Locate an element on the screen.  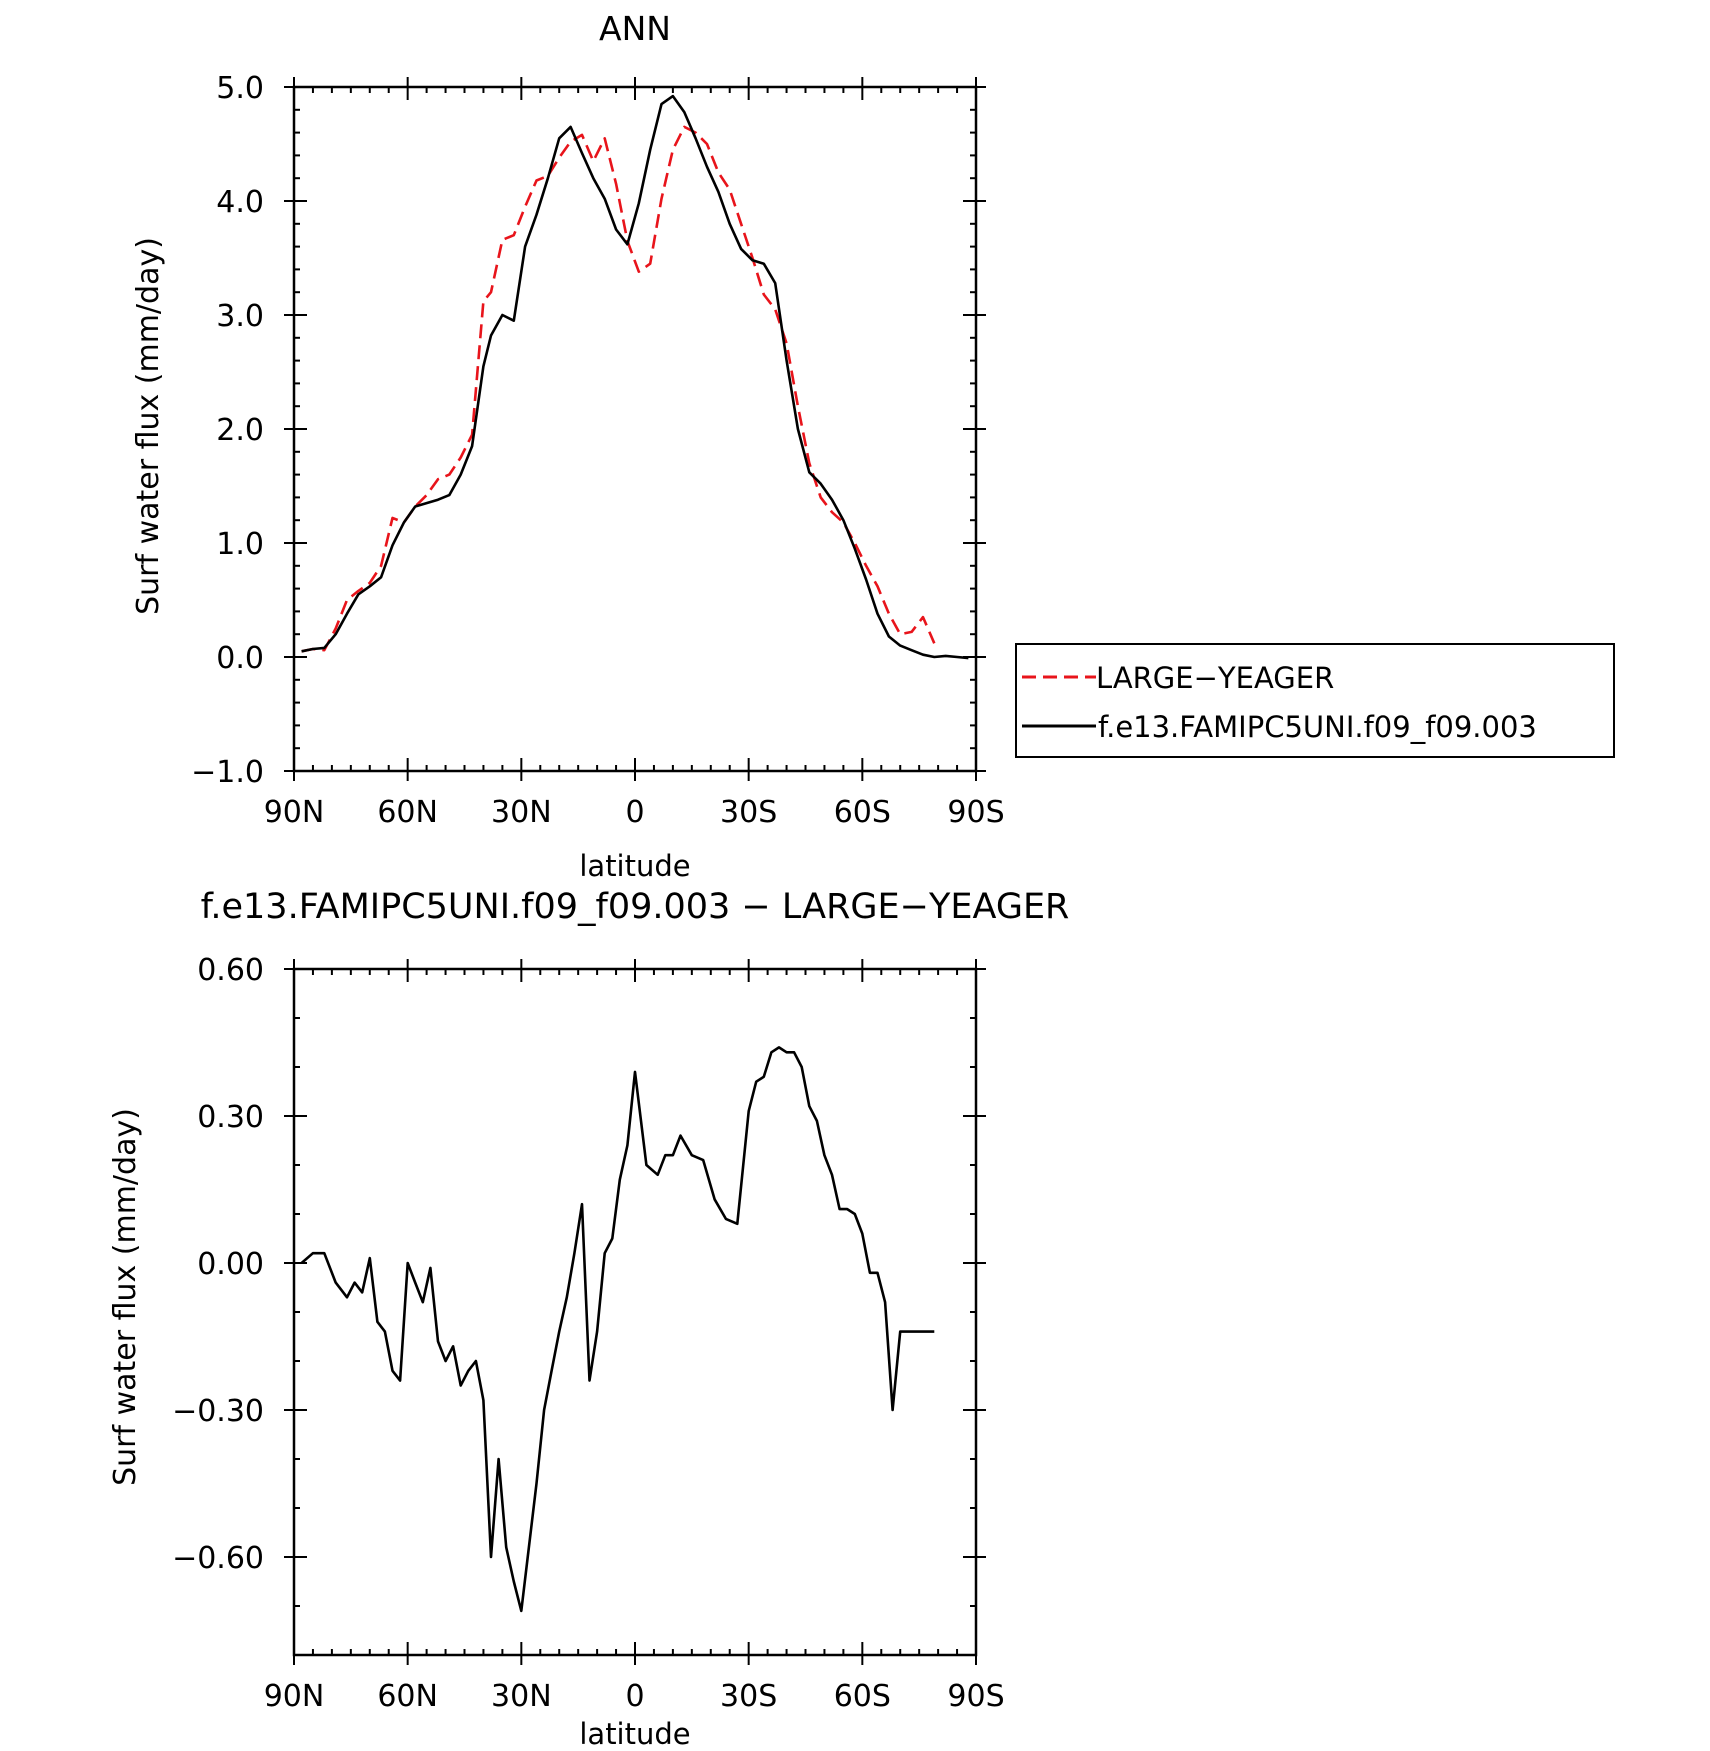
top-x-tick-label-30s: 30S is located at coordinates (748, 812).